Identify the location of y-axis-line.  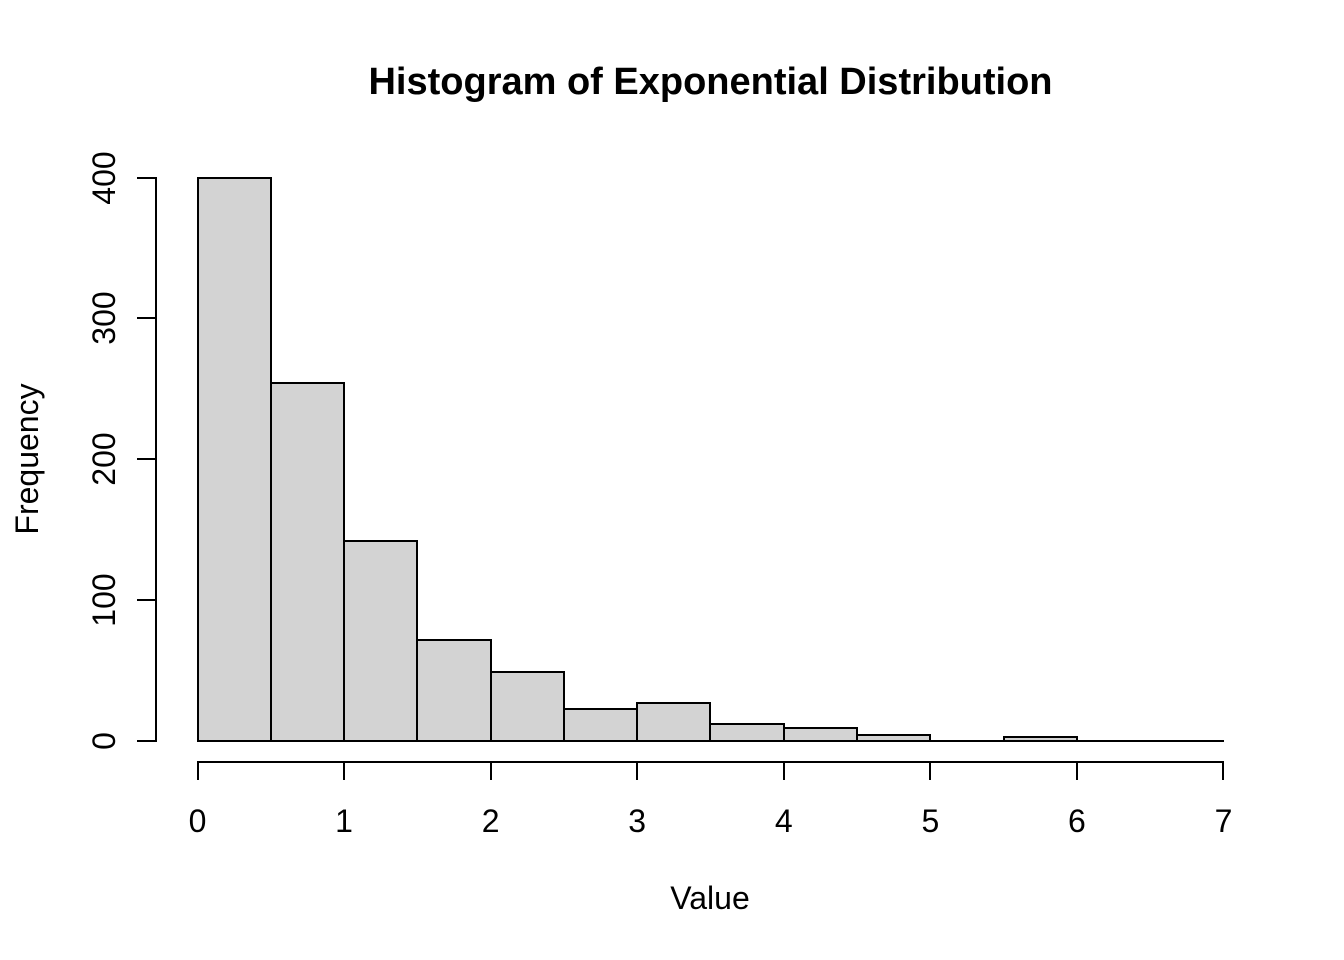
(155, 459).